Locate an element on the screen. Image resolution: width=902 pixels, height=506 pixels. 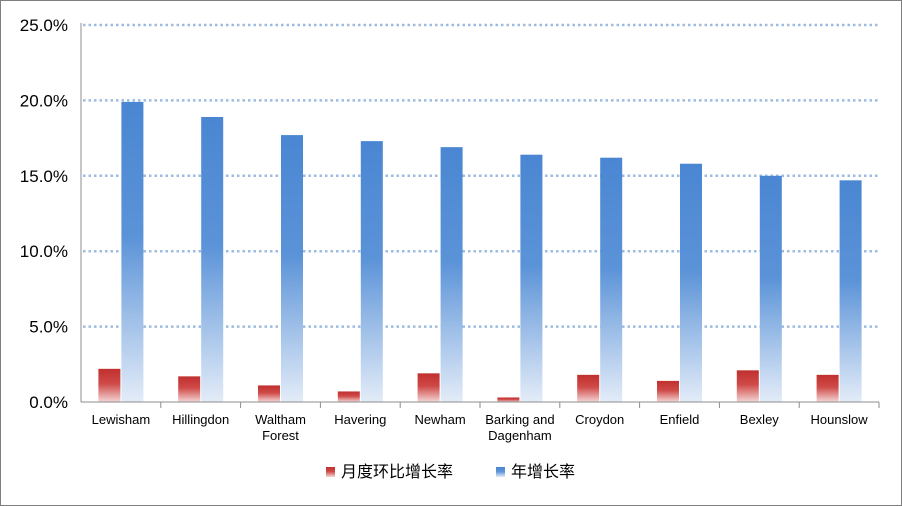
x-tick-label: Hillingdon is located at coordinates (200, 419).